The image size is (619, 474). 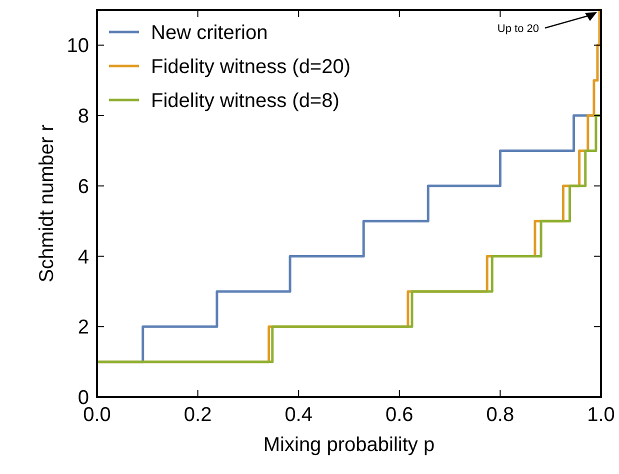 I want to click on x-tick-label: 1.0, so click(x=601, y=415).